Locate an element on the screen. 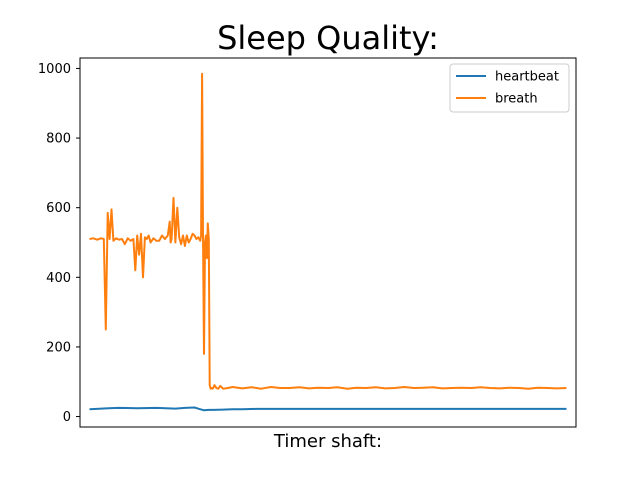  chart-title: Sleep Quality: is located at coordinates (328, 38).